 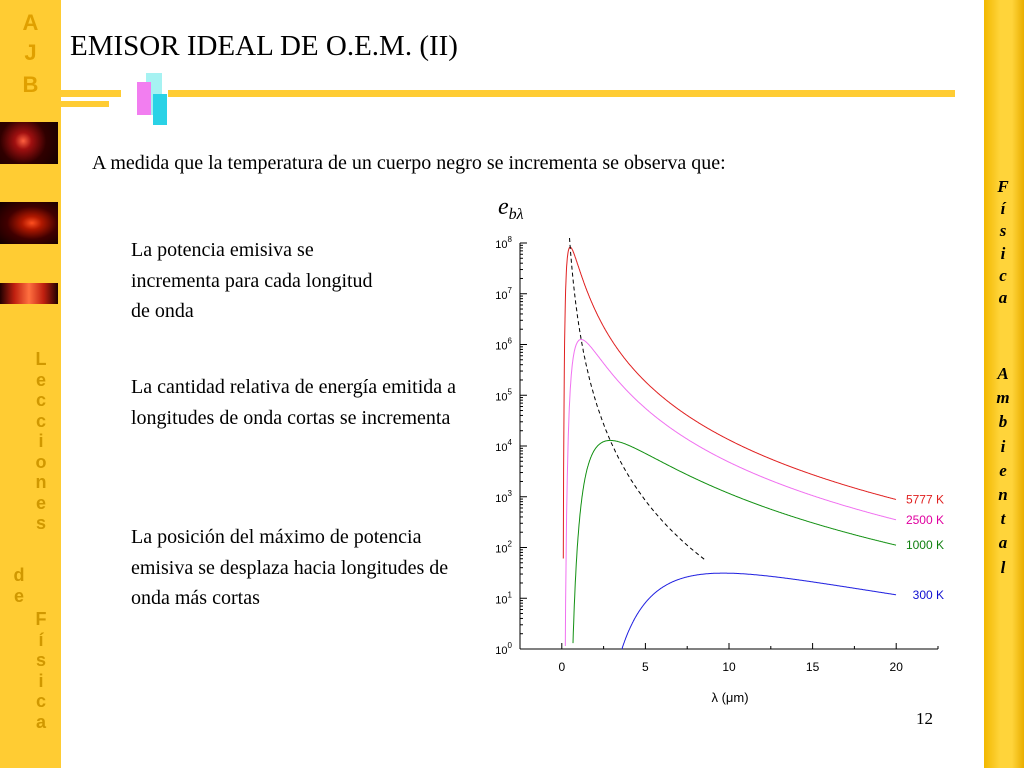 I want to click on right-ambiental-letter: t, so click(x=1003, y=519).